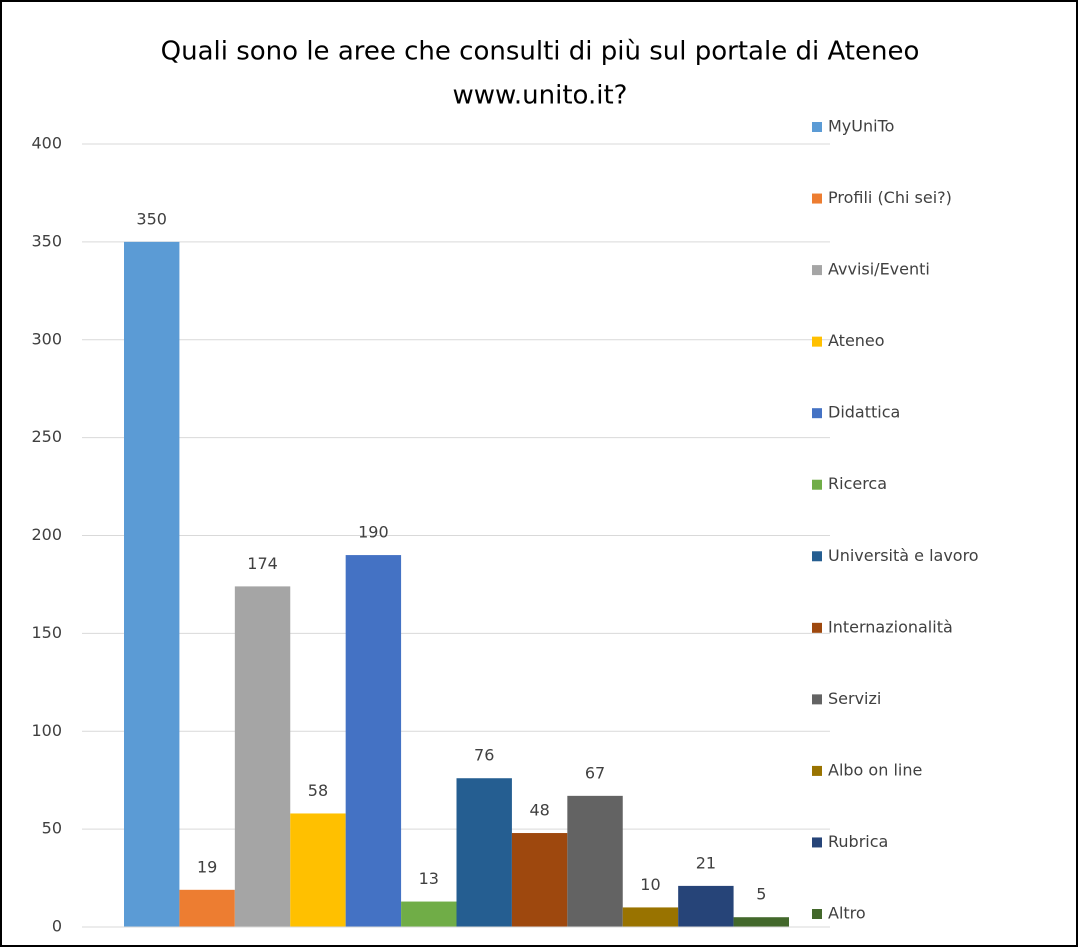 The width and height of the screenshot is (1078, 947). Describe the element at coordinates (46, 436) in the screenshot. I see `y-tick-label: 250` at that location.